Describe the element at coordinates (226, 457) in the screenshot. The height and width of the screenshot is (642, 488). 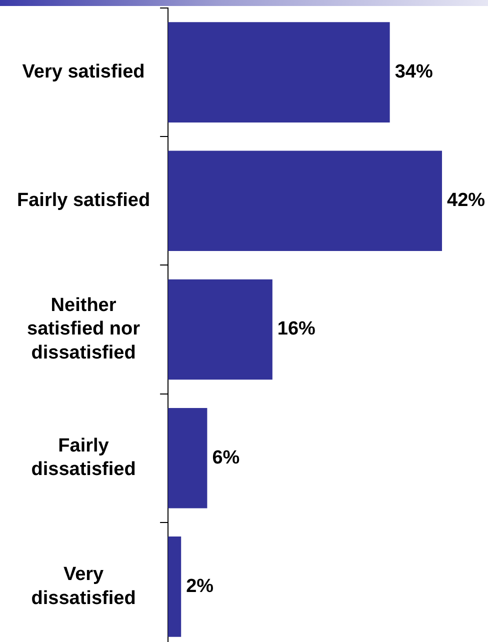
I see `data-label: 6%` at that location.